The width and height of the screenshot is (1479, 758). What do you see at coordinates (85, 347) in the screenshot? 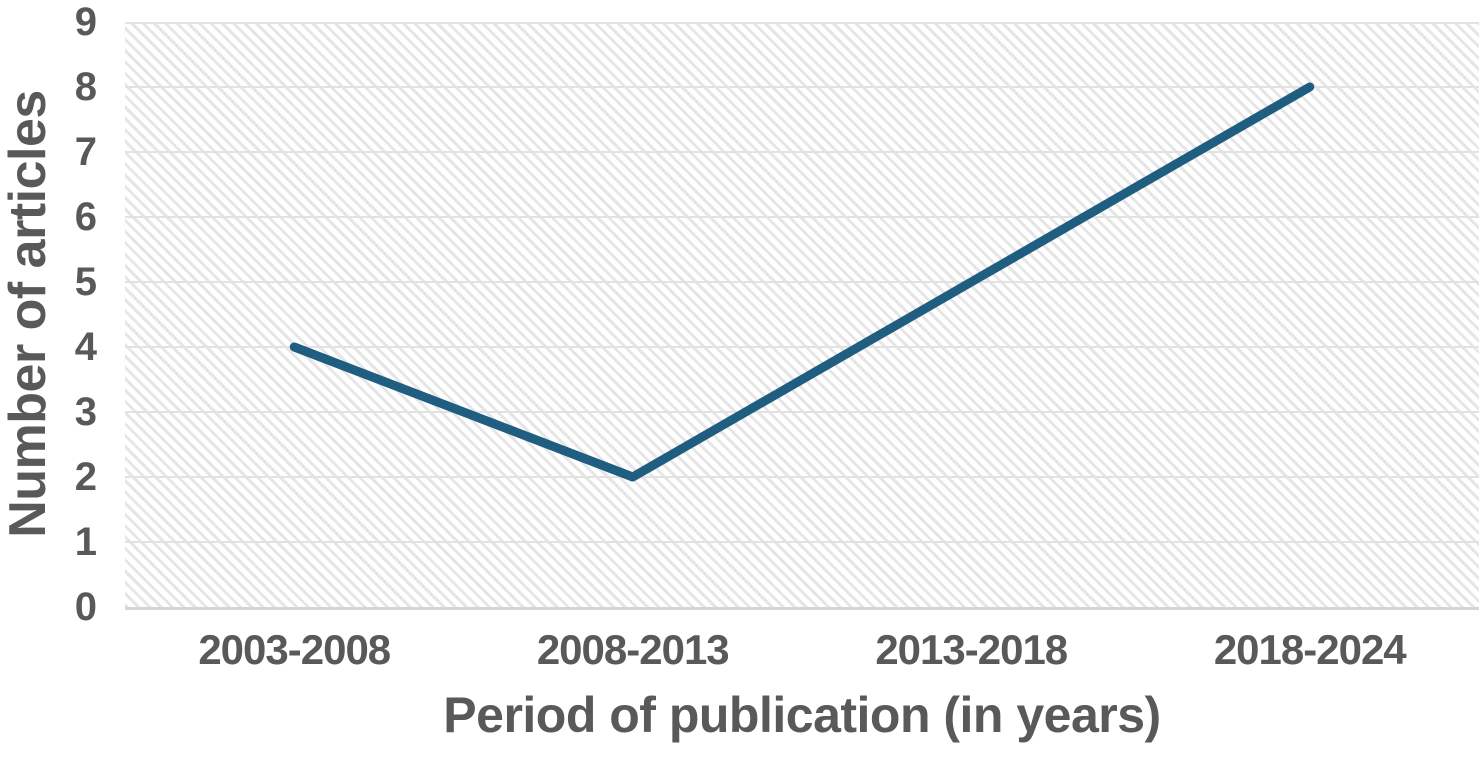
I see `y-tick-label: 4` at bounding box center [85, 347].